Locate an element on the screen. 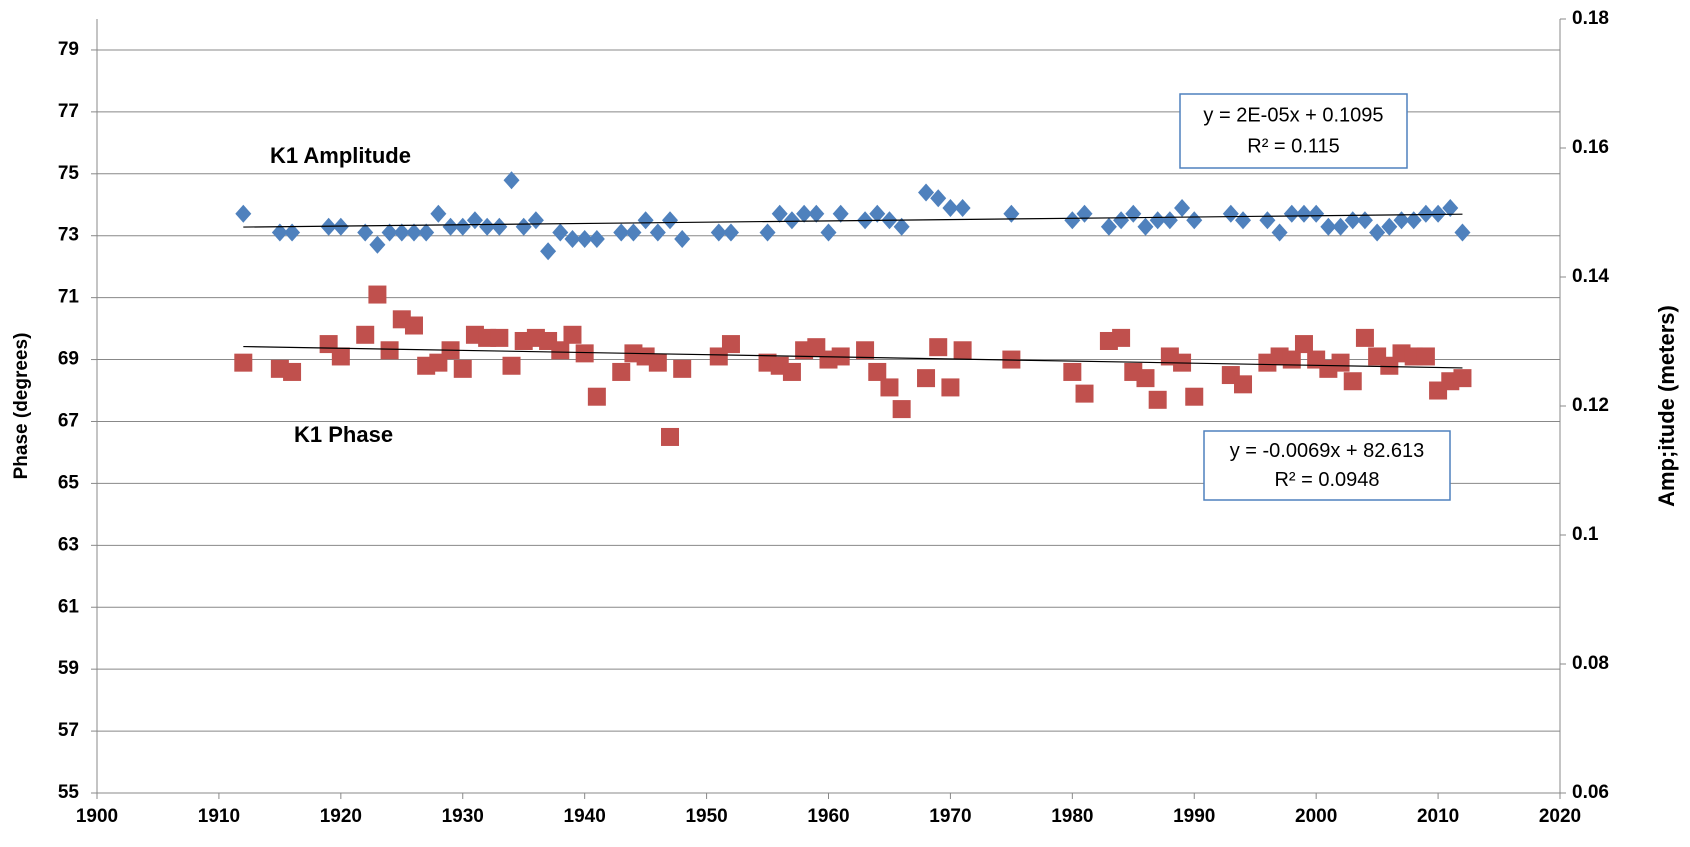 Image resolution: width=1690 pixels, height=847 pixels. x-tick-label: 1990 is located at coordinates (1194, 816).